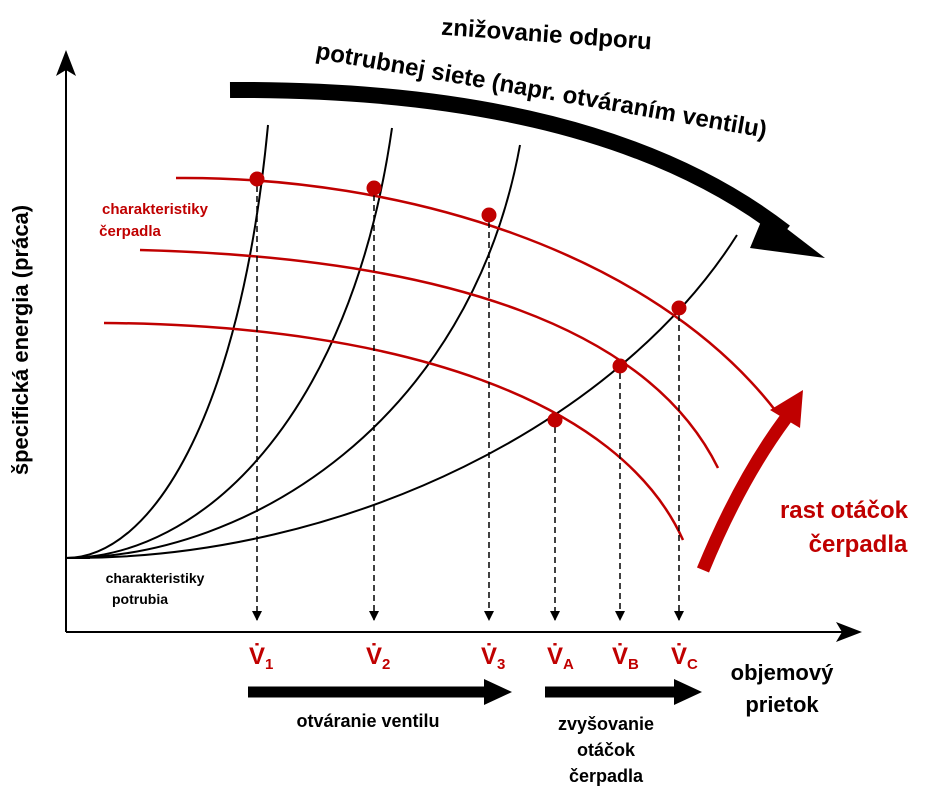  What do you see at coordinates (633, 664) in the screenshot?
I see `point-subscript: B` at bounding box center [633, 664].